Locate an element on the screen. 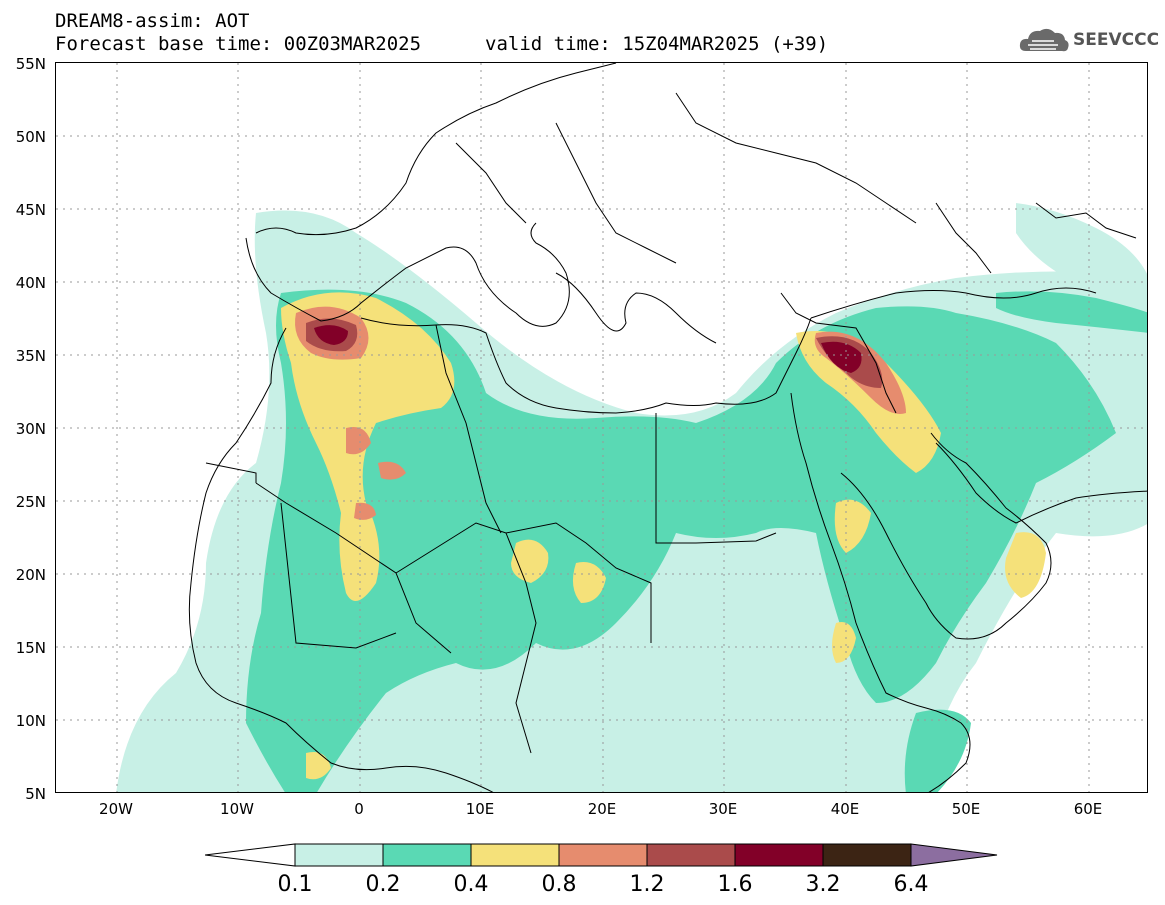  y-tick-label: 5N is located at coordinates (35, 794).